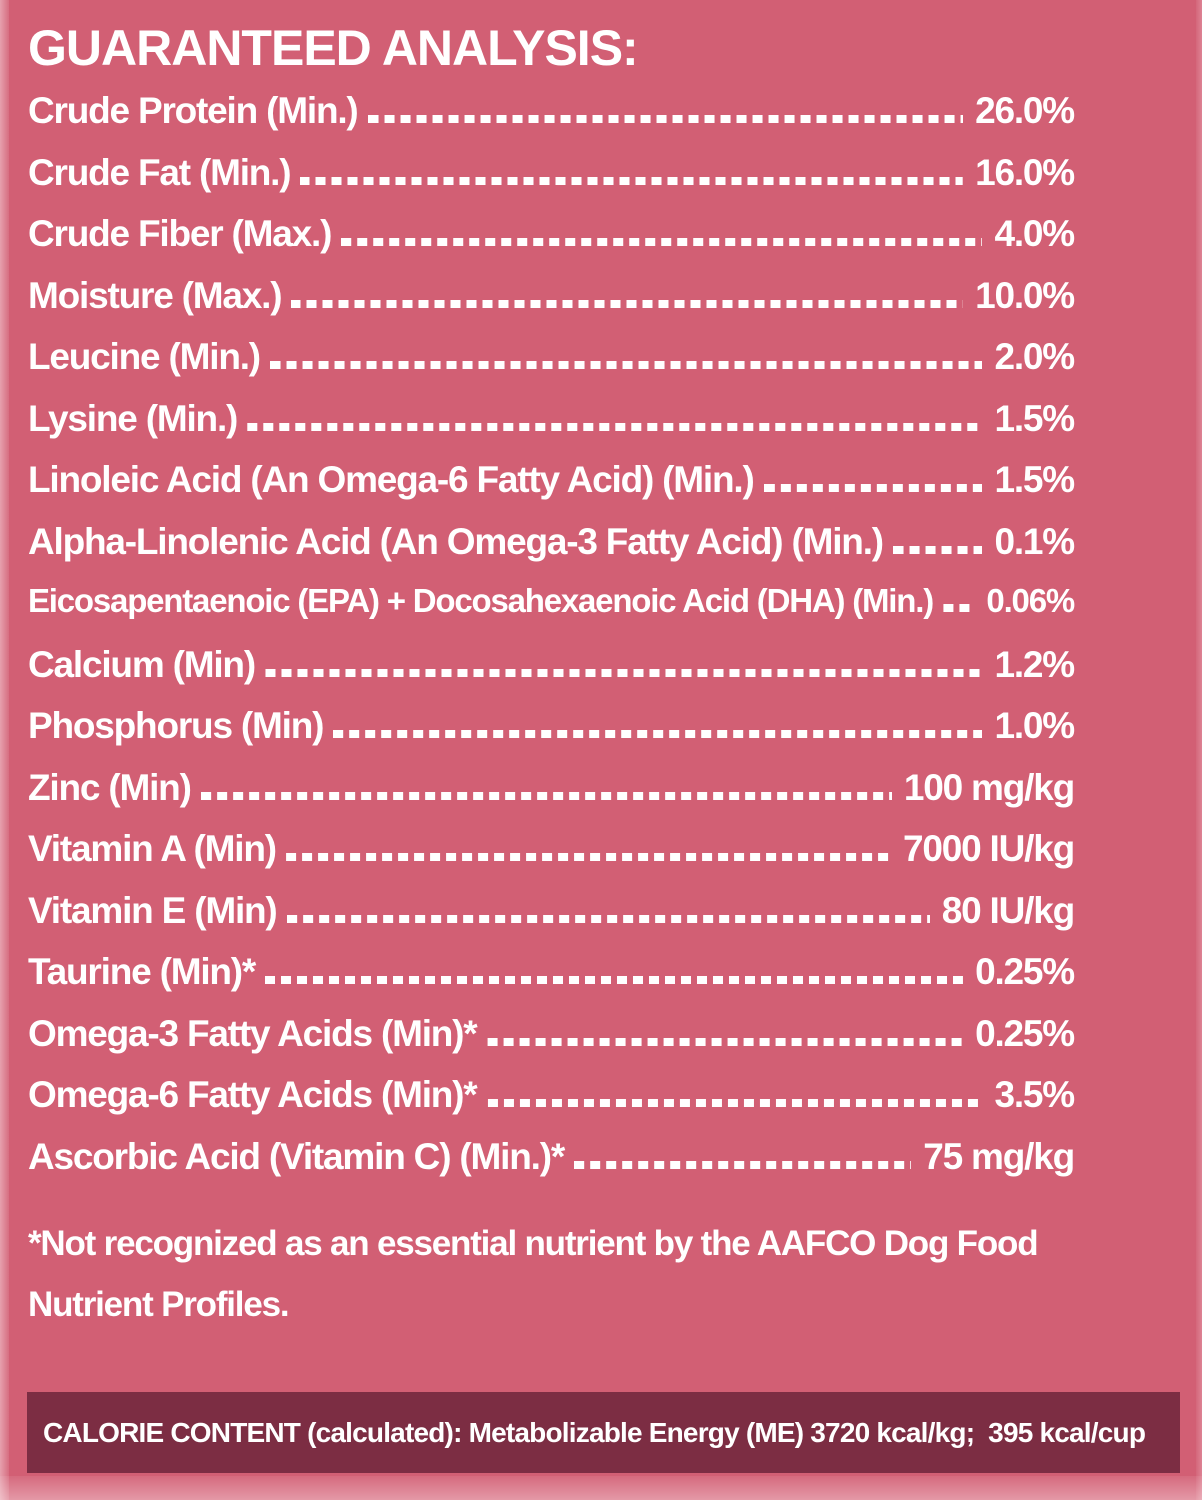  What do you see at coordinates (133, 418) in the screenshot?
I see `nutrient-label: Lysine (Min.)` at bounding box center [133, 418].